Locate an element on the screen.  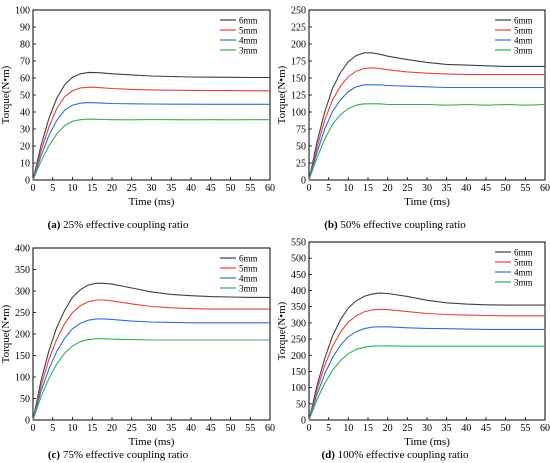
panel-caption: (b) 50% effective coupling ratio is located at coordinates (395, 225).